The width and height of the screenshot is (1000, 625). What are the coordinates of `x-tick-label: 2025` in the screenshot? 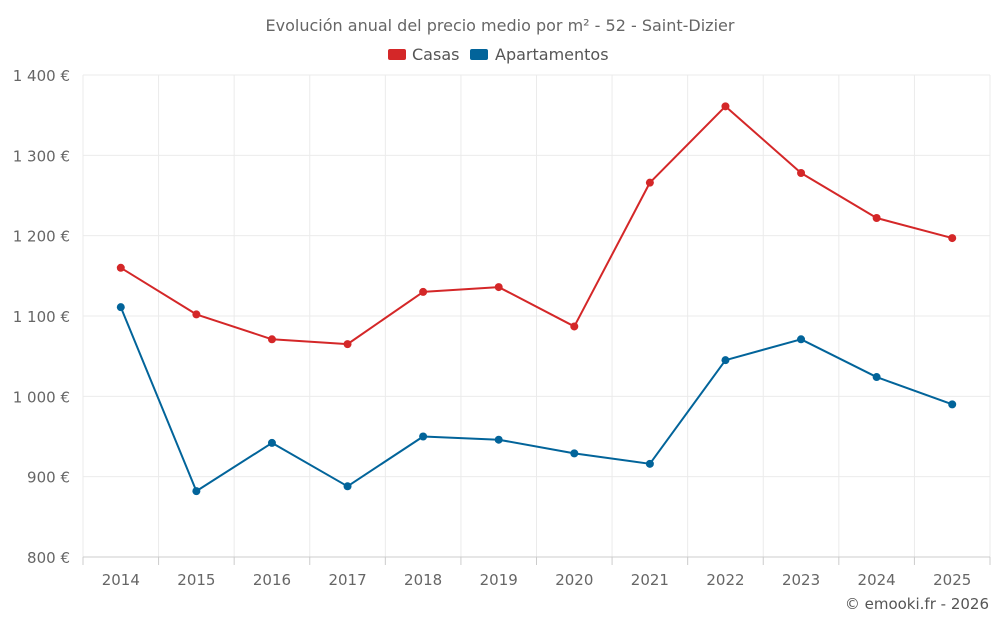 It's located at (952, 580).